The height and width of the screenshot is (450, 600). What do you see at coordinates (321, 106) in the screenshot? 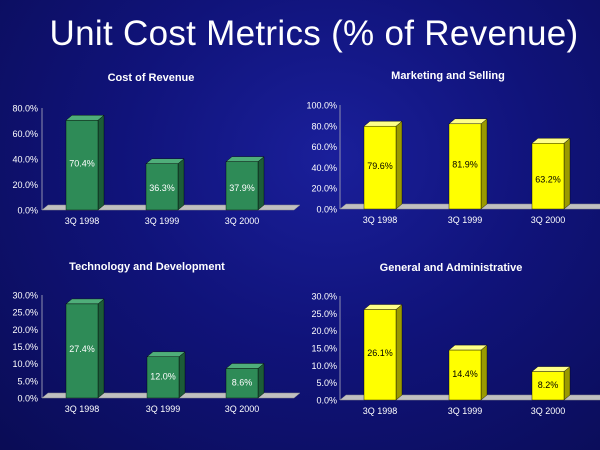
I see `y-tick-label: 100.0%` at bounding box center [321, 106].